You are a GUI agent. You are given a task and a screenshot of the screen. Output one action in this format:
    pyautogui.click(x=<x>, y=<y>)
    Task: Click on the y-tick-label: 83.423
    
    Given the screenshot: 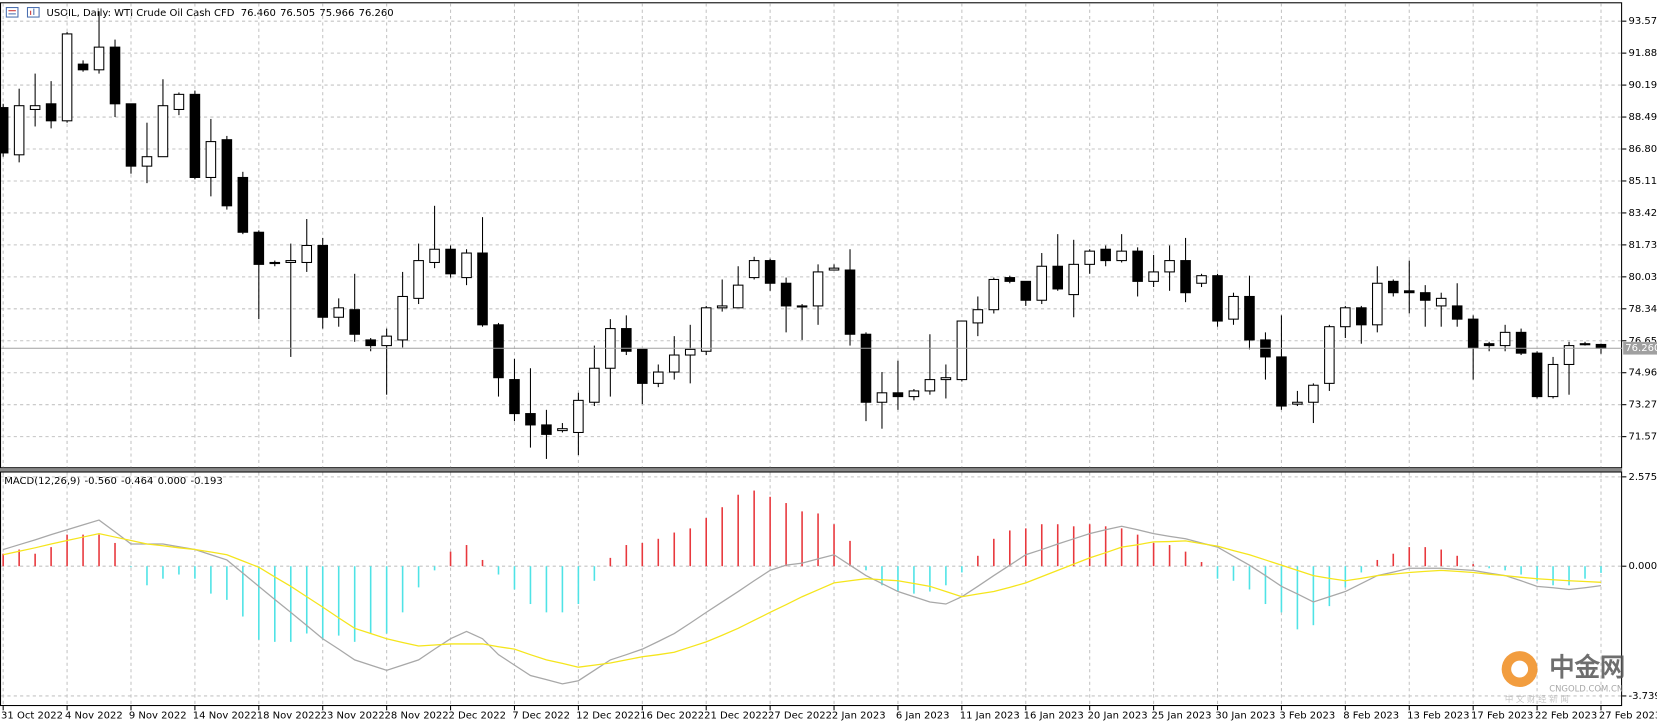 What is the action you would take?
    pyautogui.click(x=1642, y=213)
    